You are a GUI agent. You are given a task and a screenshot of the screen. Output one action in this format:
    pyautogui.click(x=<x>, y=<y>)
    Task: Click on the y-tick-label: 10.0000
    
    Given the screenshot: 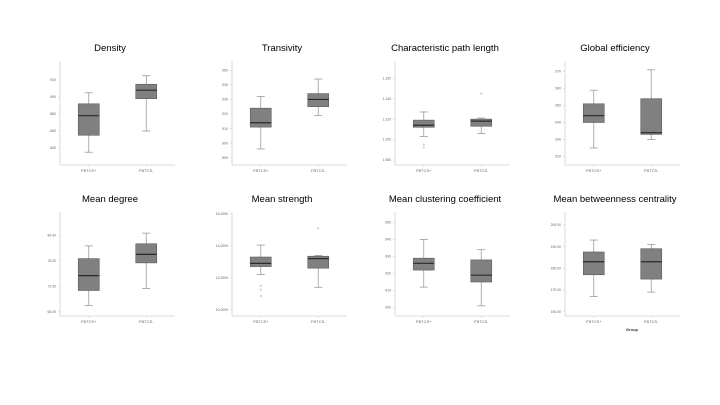 What is the action you would take?
    pyautogui.click(x=222, y=310)
    